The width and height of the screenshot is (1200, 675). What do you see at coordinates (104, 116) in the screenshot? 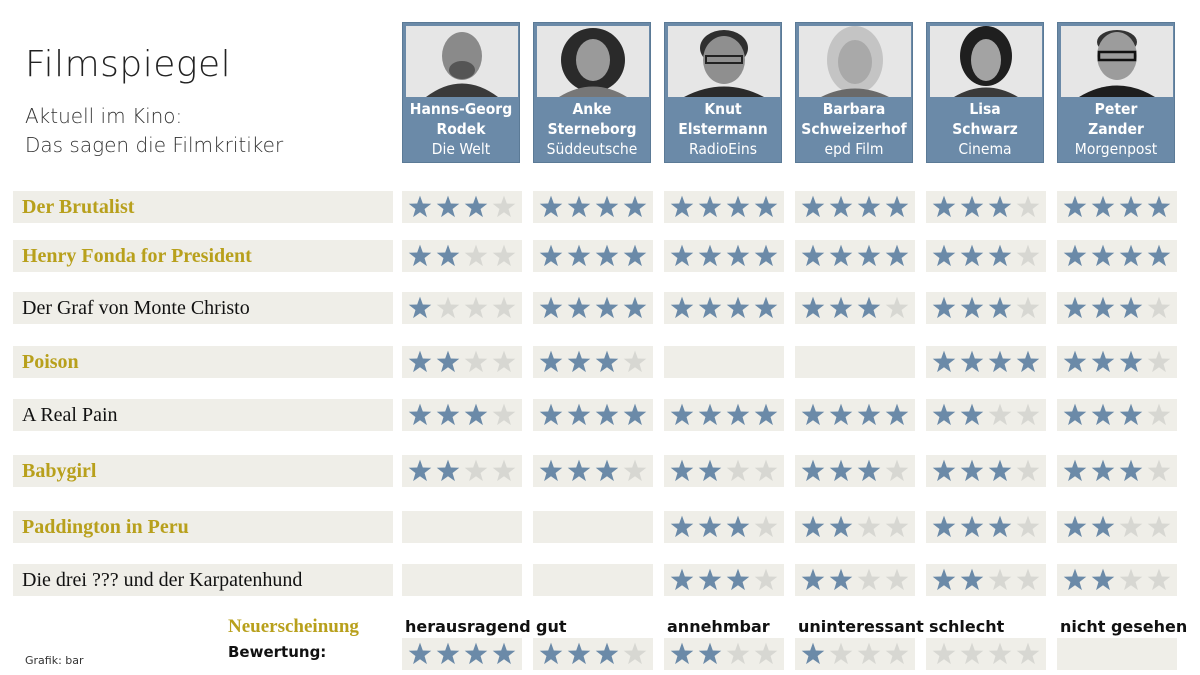
I see `subtitle-line-1: Aktuell im Kino:` at bounding box center [104, 116].